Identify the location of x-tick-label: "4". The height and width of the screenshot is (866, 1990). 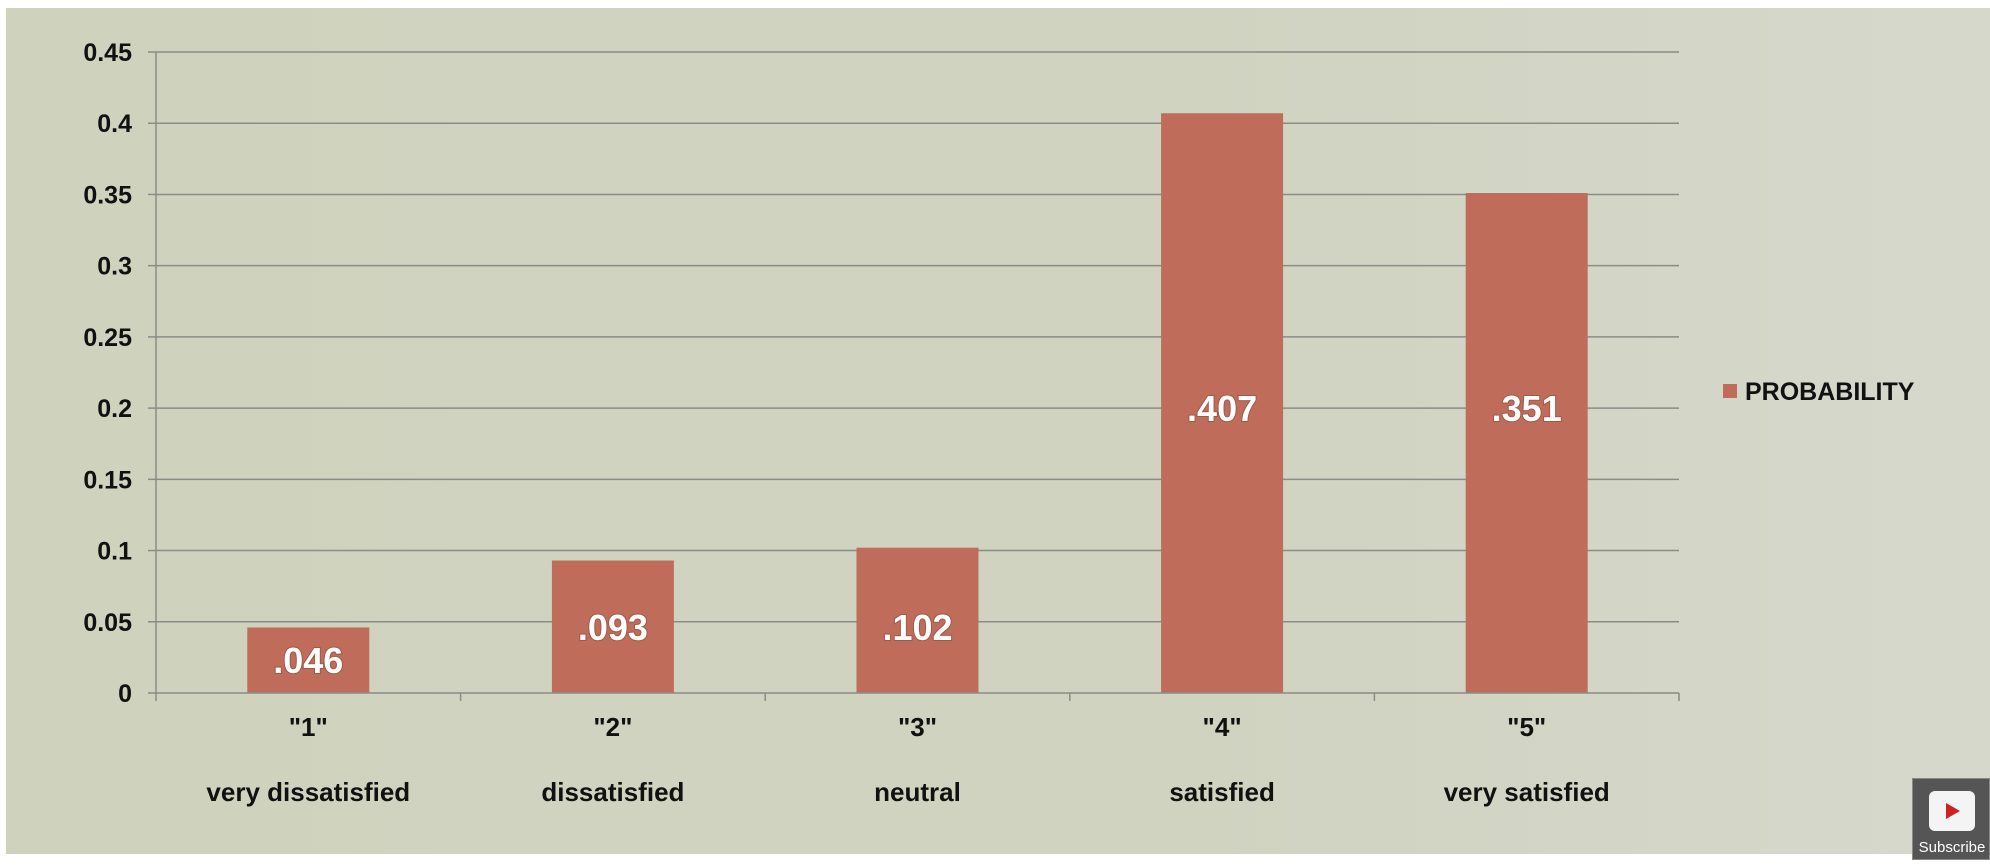
(1222, 727).